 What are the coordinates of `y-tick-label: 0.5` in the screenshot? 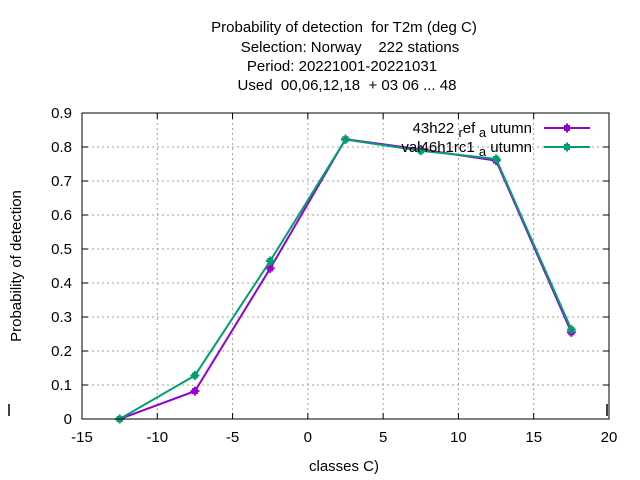 It's located at (61, 249).